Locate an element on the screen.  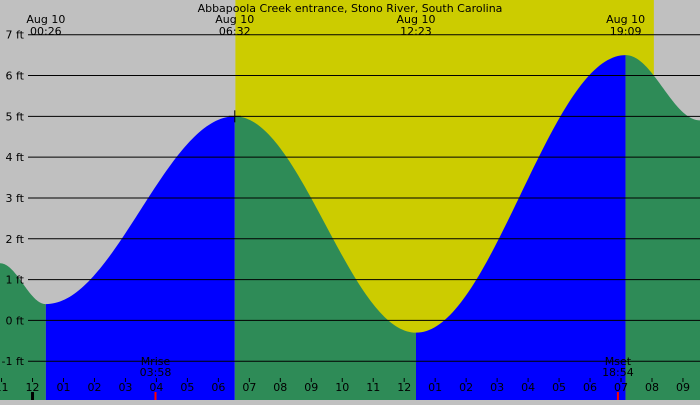
moon-event-label: Mrise is located at coordinates (156, 361).